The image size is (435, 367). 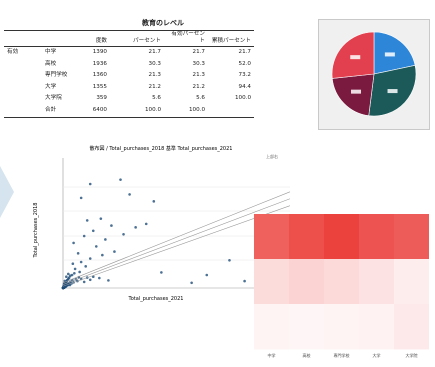 What do you see at coordinates (99, 75) in the screenshot?
I see `count-cell: 1360` at bounding box center [99, 75].